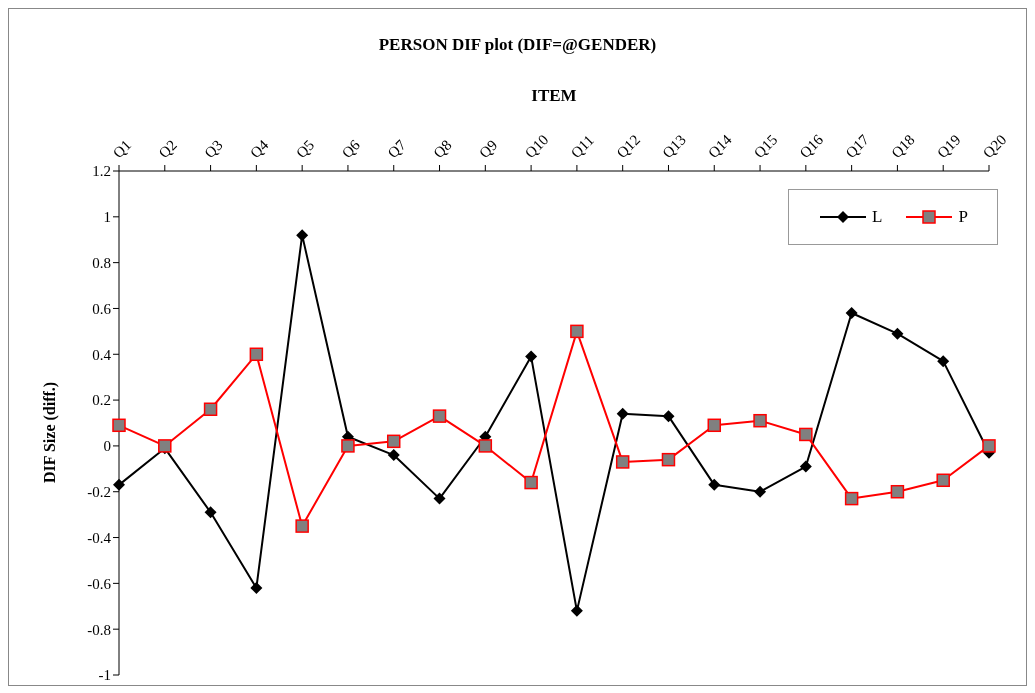  Describe the element at coordinates (442, 149) in the screenshot. I see `x-tick-label: Q8` at that location.